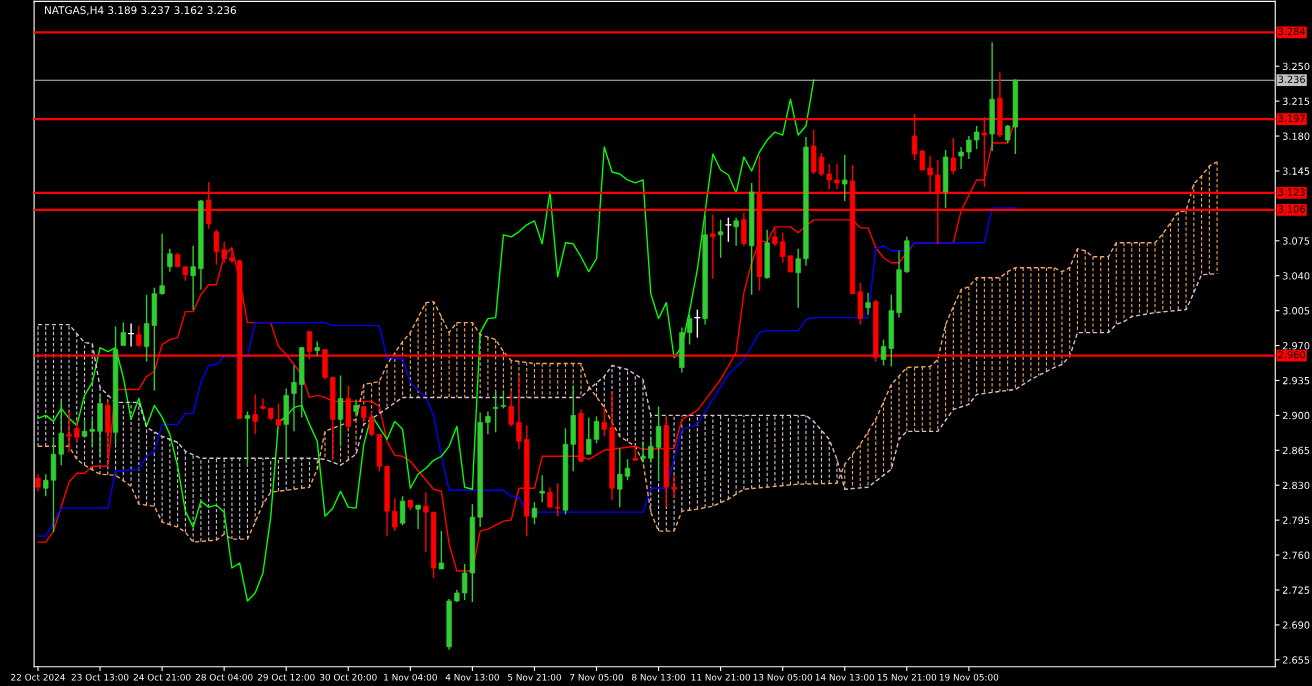 This screenshot has height=686, width=1312. I want to click on y-tick-label: 3.005, so click(1296, 311).